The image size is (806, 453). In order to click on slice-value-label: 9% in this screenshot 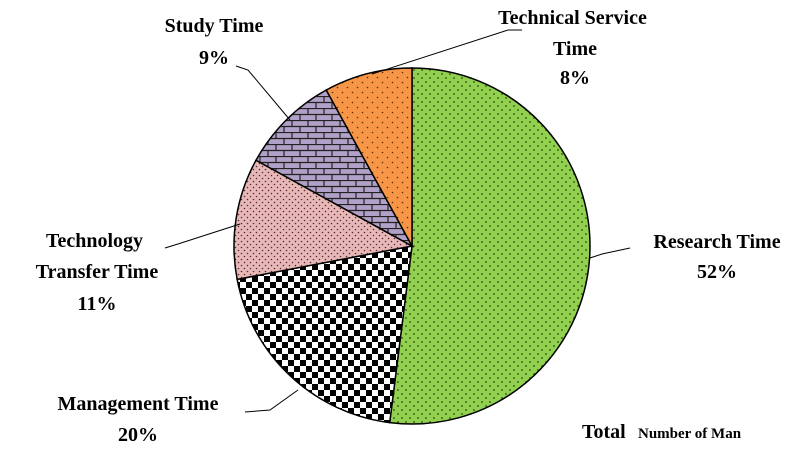, I will do `click(214, 58)`.